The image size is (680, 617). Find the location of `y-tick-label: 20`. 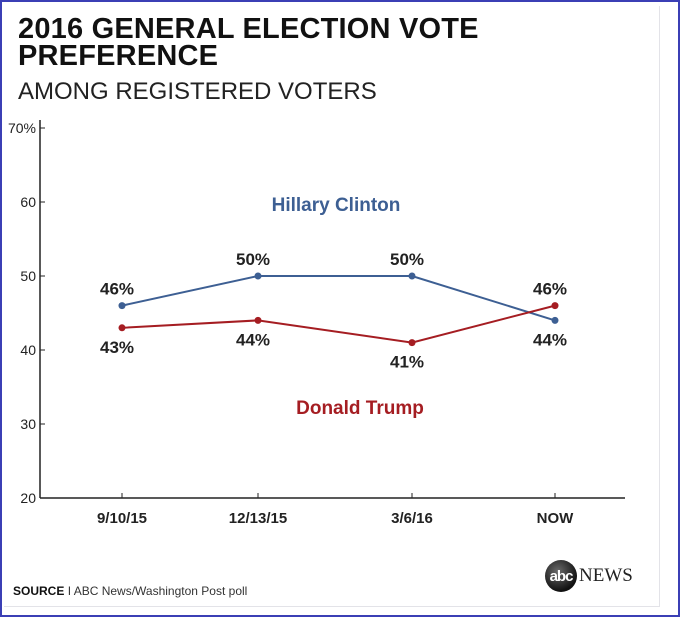

y-tick-label: 20 is located at coordinates (28, 498).